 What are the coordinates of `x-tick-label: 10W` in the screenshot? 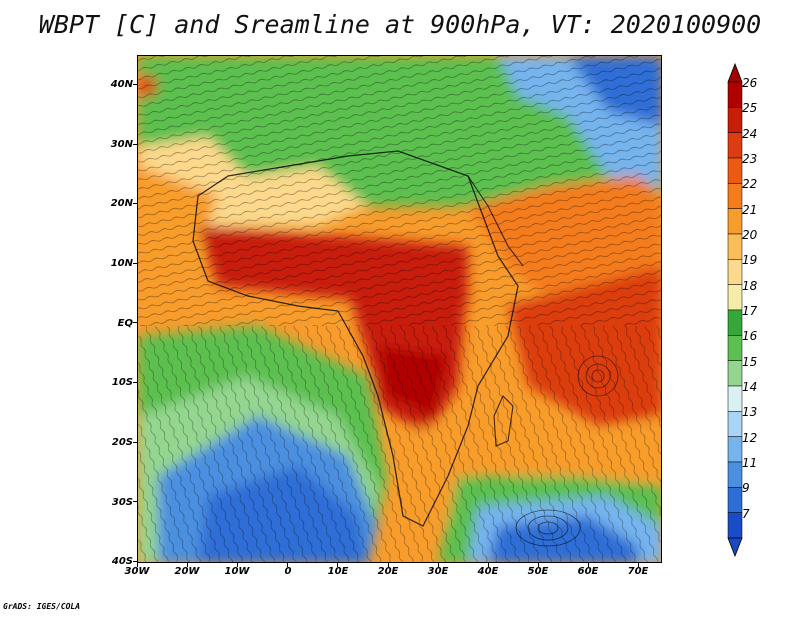 It's located at (237, 571).